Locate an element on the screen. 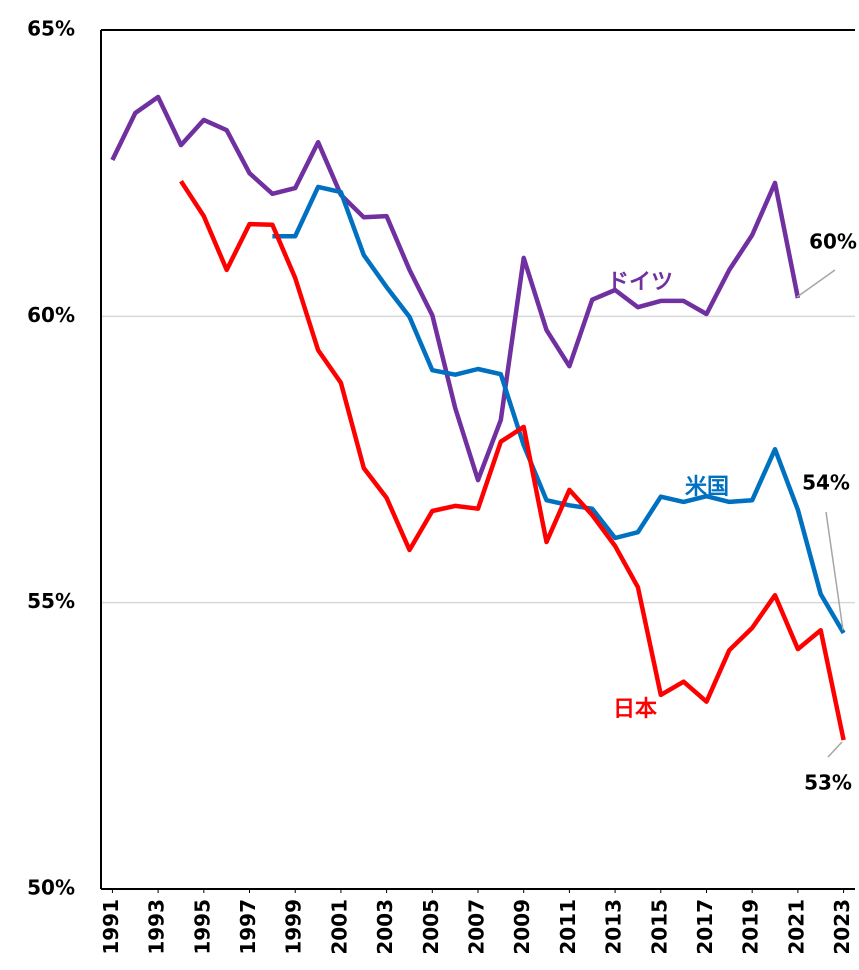 This screenshot has width=859, height=970. x-tick-label: 2017 is located at coordinates (705, 927).